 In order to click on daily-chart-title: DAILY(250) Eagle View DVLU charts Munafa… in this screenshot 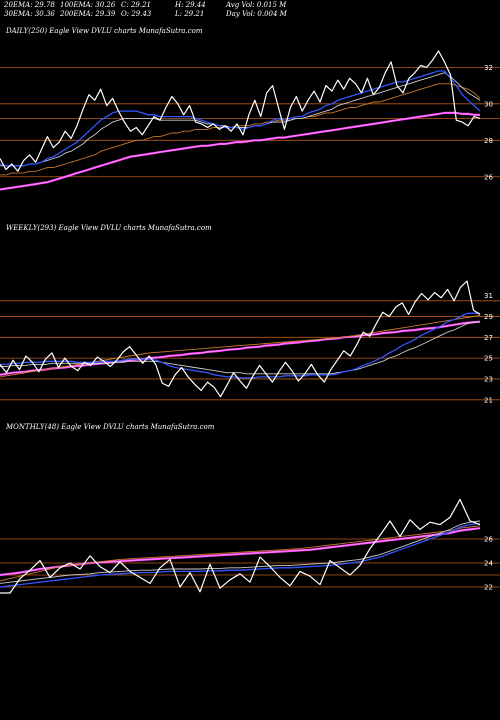, I will do `click(104, 31)`.